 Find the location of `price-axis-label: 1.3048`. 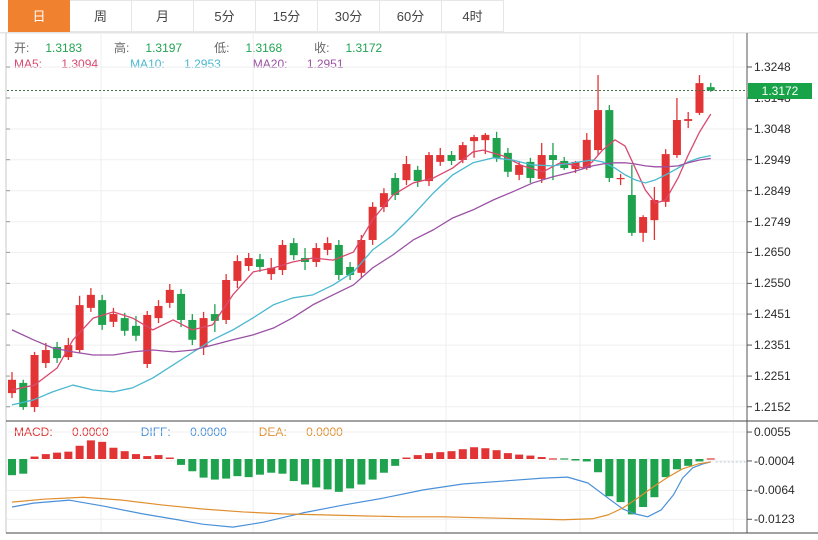

price-axis-label: 1.3048 is located at coordinates (772, 129).